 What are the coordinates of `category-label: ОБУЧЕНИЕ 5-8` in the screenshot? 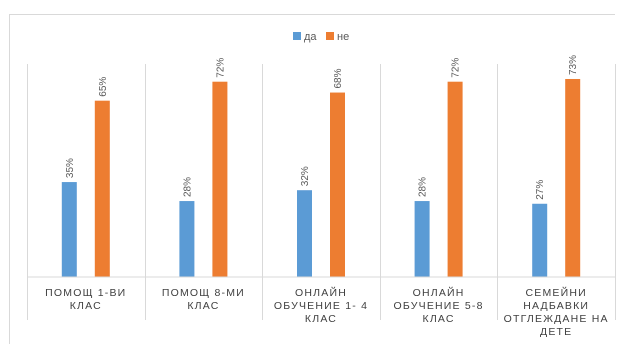 It's located at (439, 306).